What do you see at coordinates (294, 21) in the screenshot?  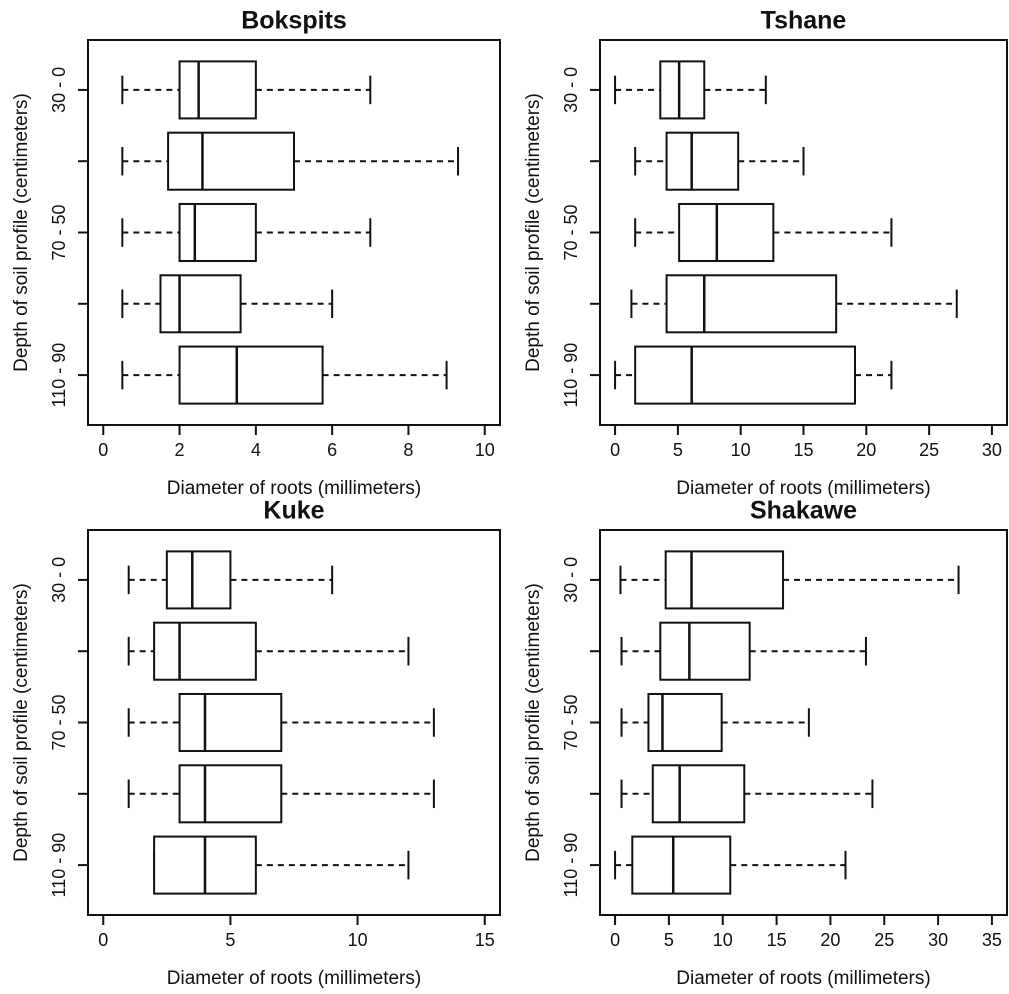 I see `chart-title: Bokspits` at bounding box center [294, 21].